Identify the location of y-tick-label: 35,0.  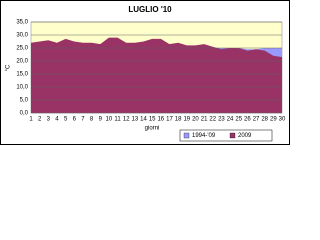
(22, 23).